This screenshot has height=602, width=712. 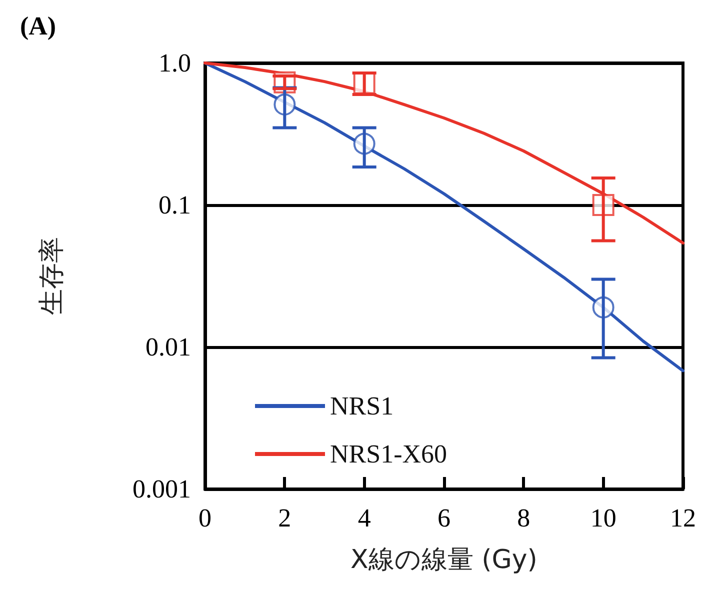 I want to click on y-tick-label: 1.0, so click(x=174, y=63).